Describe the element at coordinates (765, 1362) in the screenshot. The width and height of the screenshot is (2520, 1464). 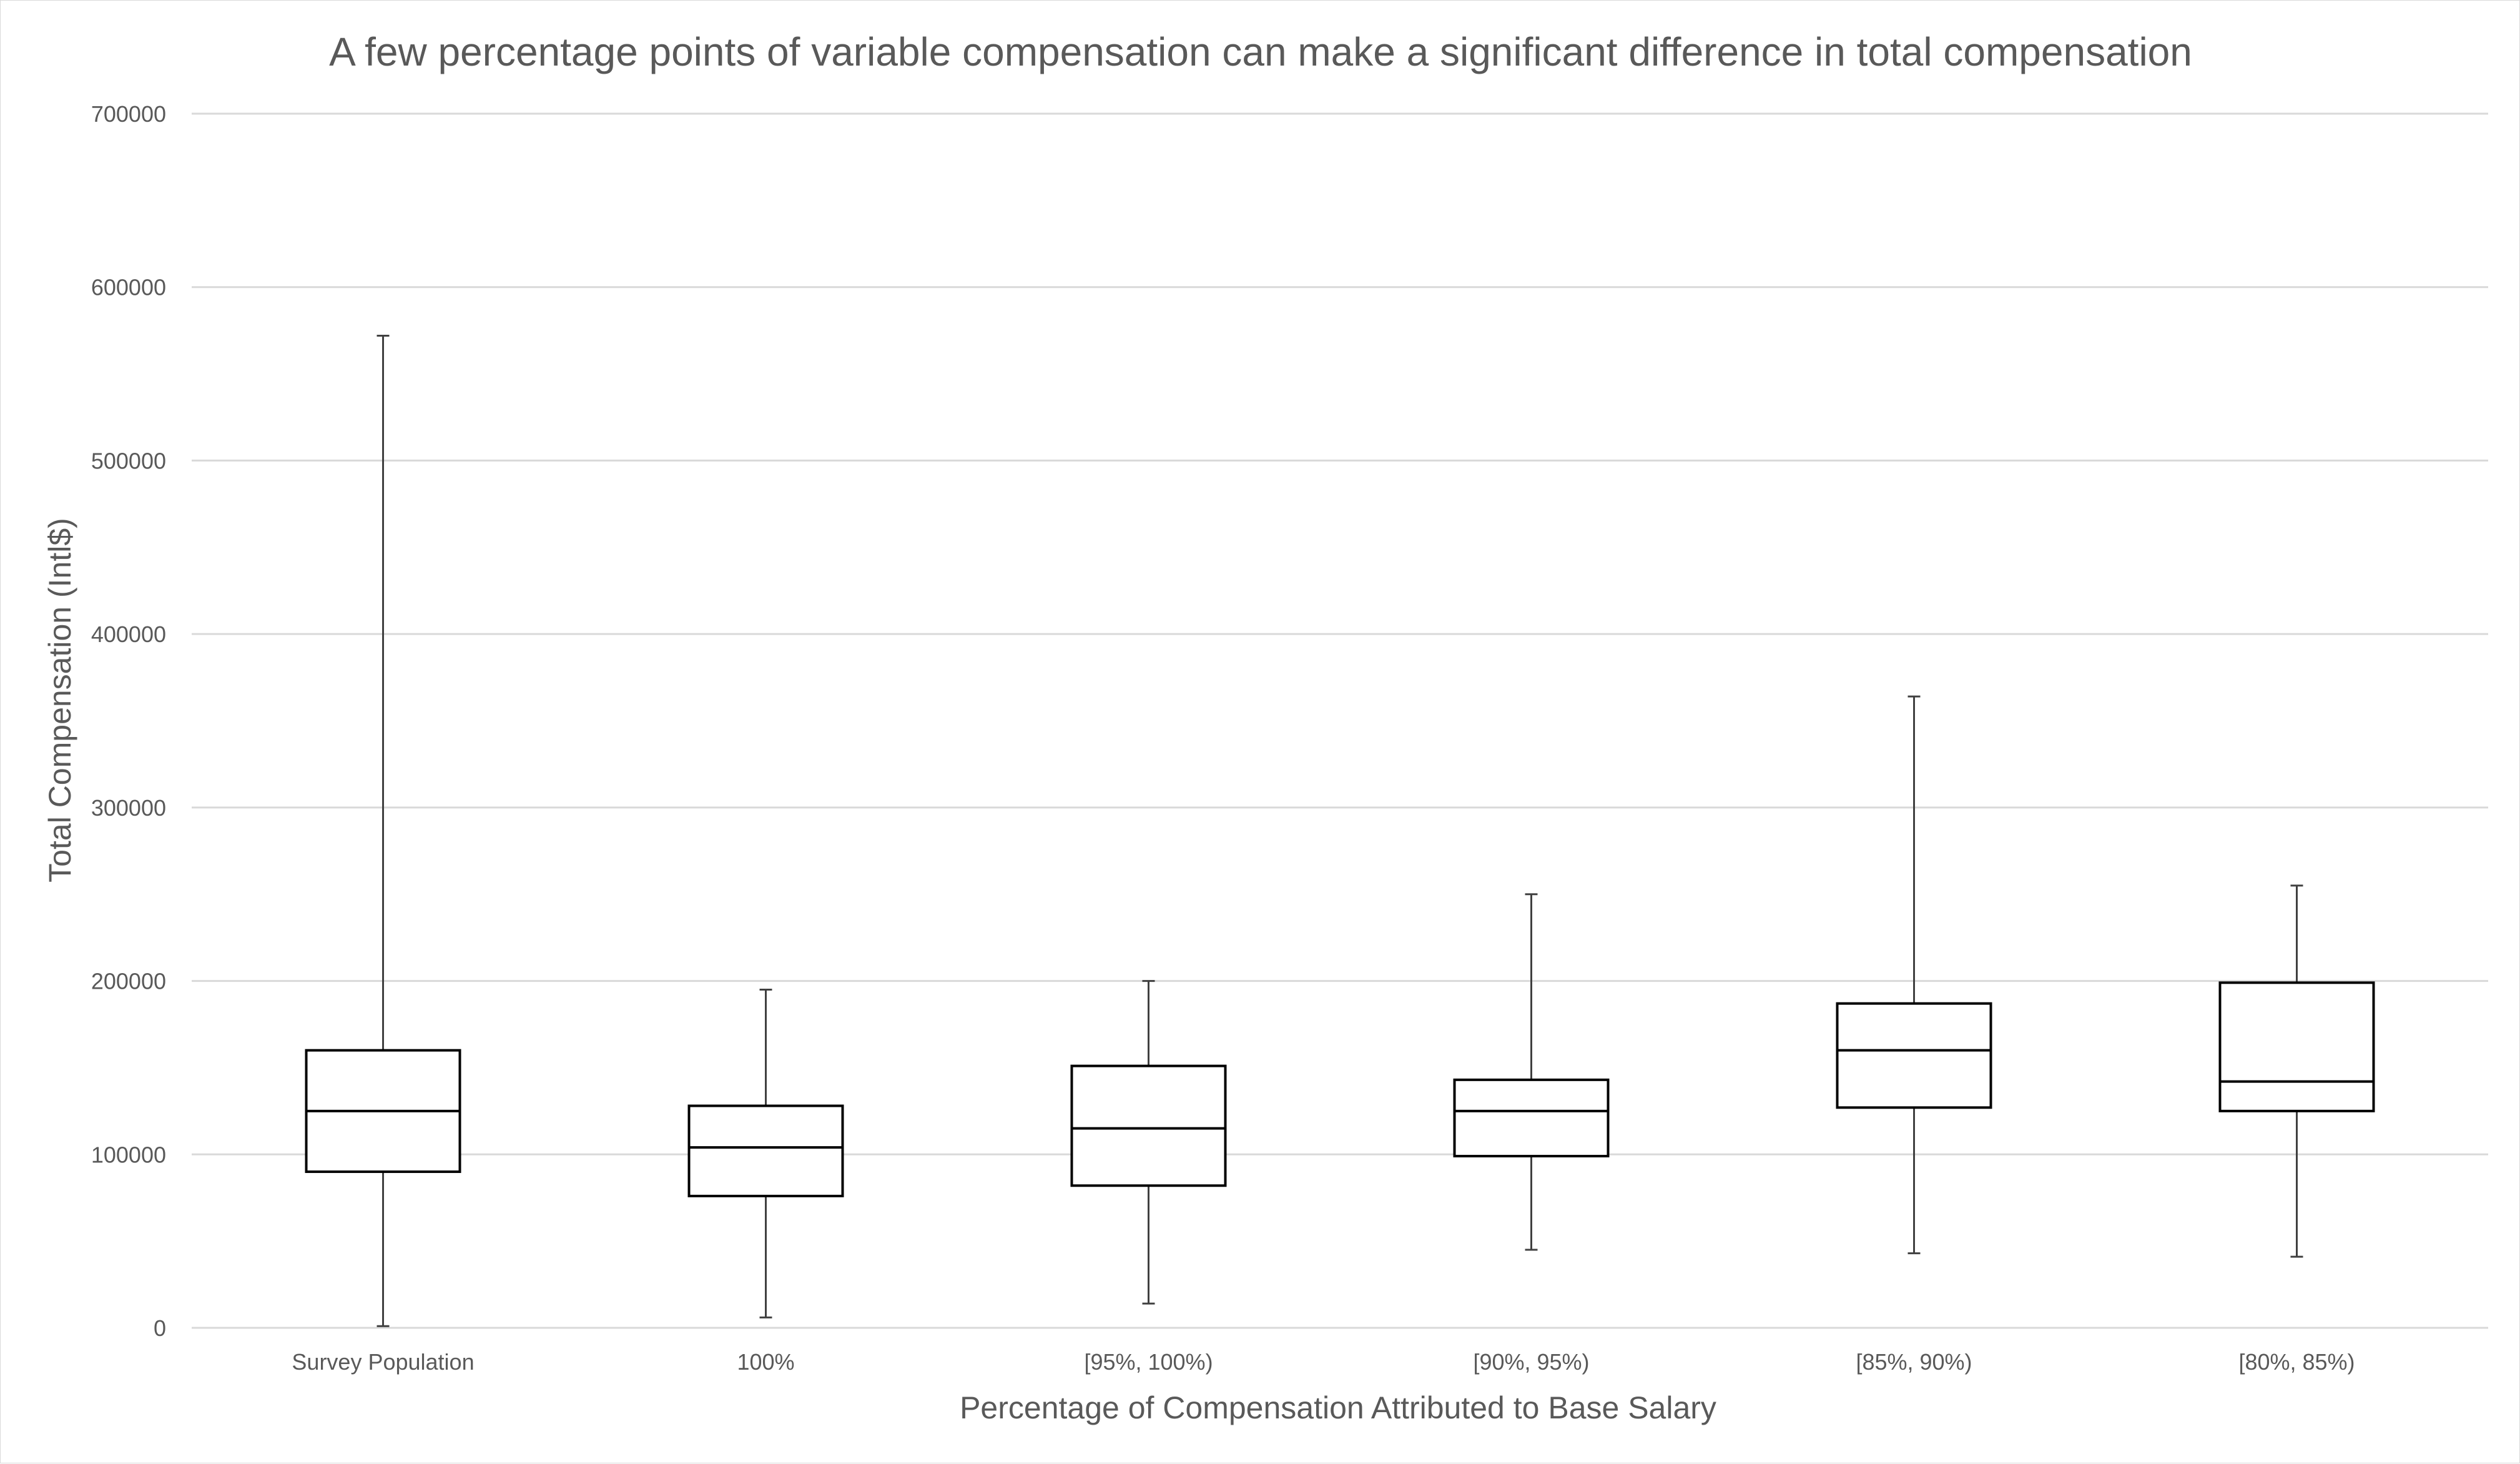
I see `x-tick-label: 100%` at that location.